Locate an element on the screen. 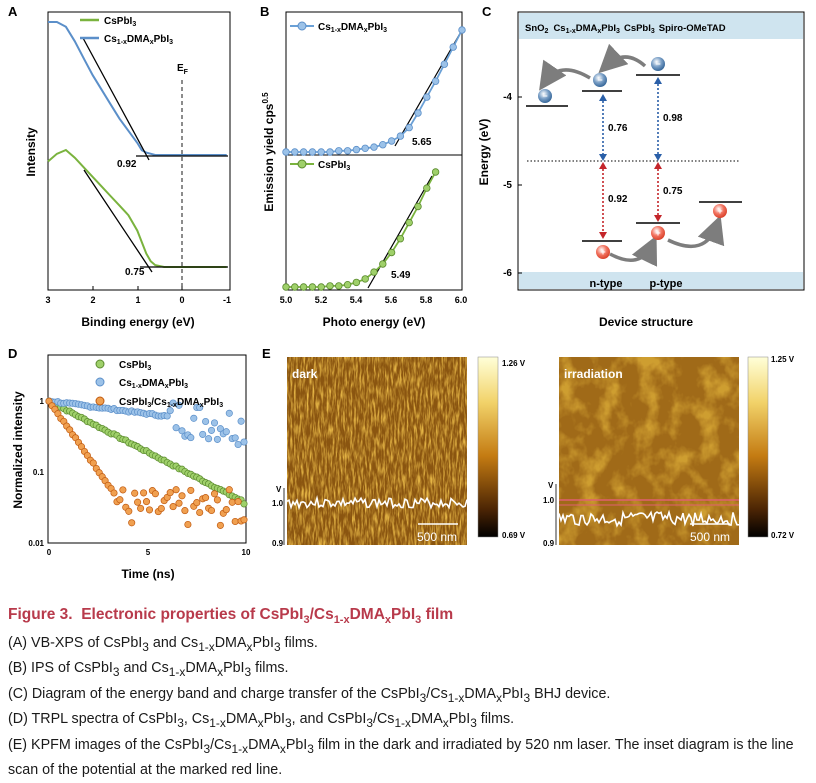  legend-cspbi3-b: CsPbI3 is located at coordinates (334, 166).